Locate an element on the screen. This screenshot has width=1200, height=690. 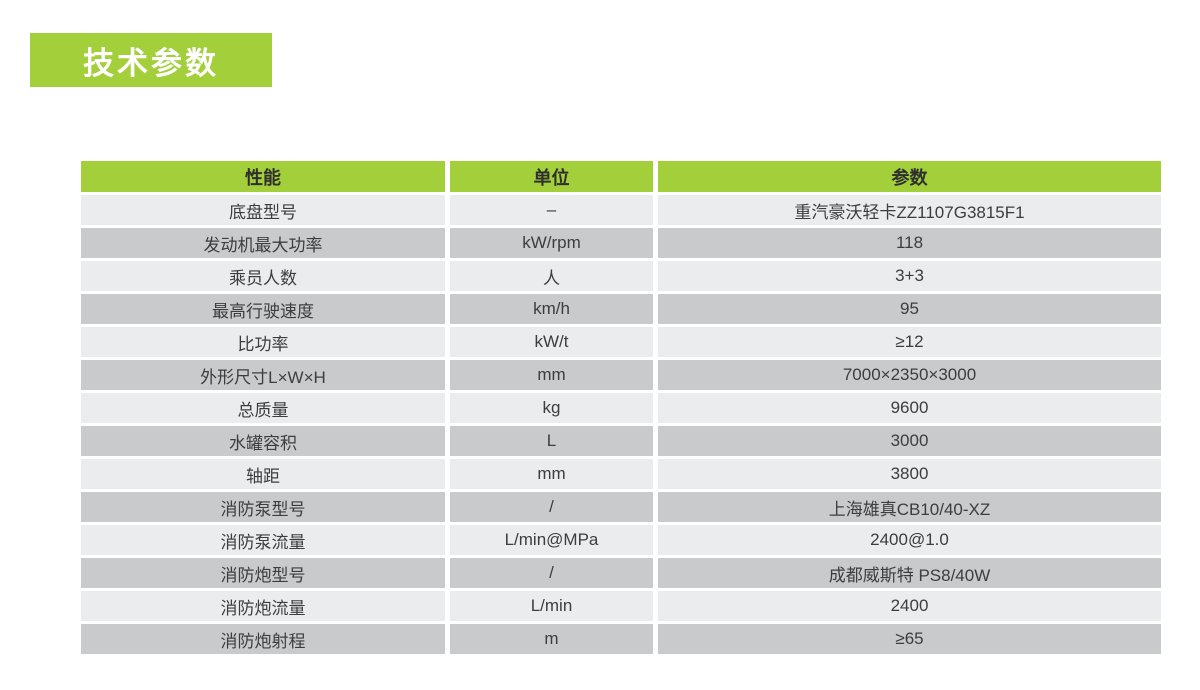
table-row: 消防炮射程 m ≥65 is located at coordinates (621, 639).